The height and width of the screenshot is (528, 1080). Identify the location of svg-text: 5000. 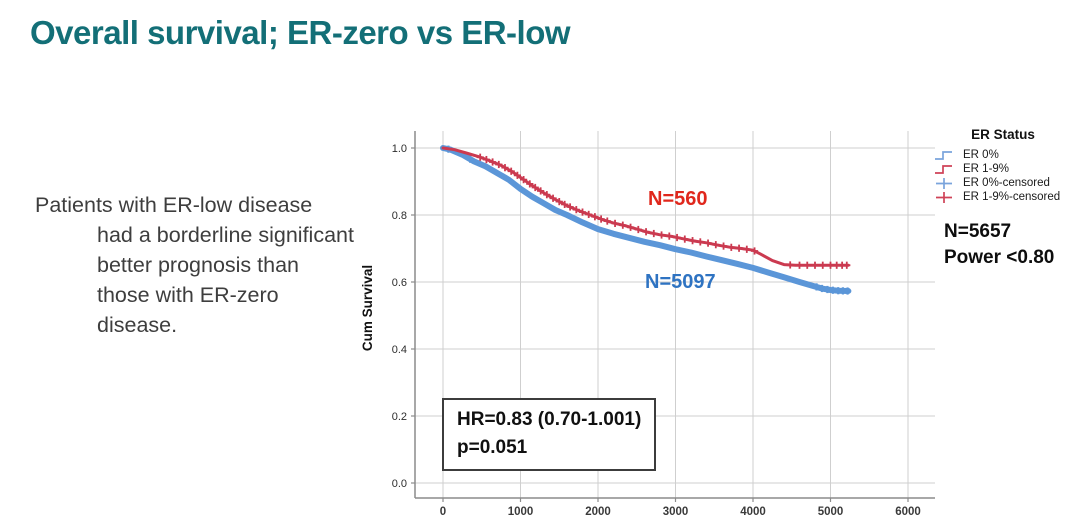
(831, 512).